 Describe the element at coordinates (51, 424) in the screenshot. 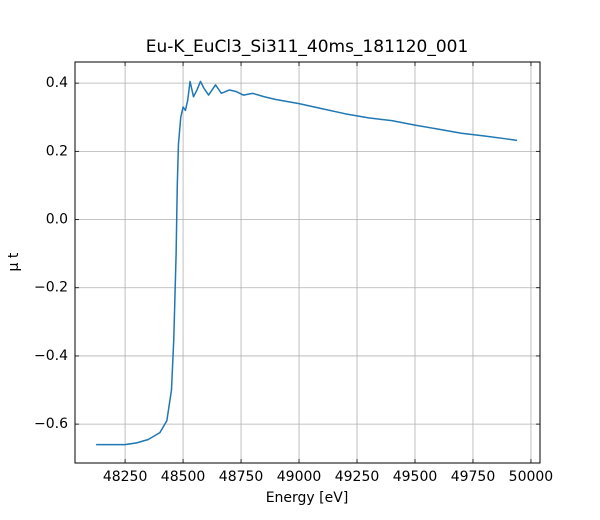

I see `y-tick-label: −0.6` at that location.